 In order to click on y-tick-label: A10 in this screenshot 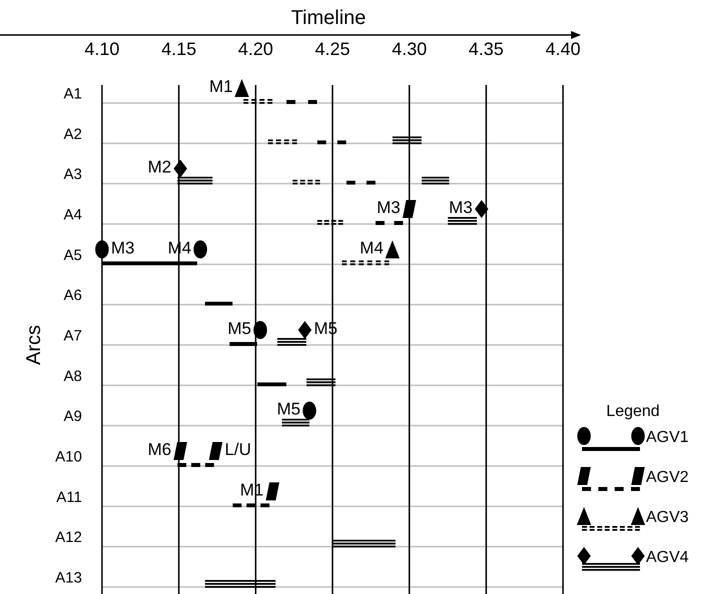, I will do `click(68, 457)`.